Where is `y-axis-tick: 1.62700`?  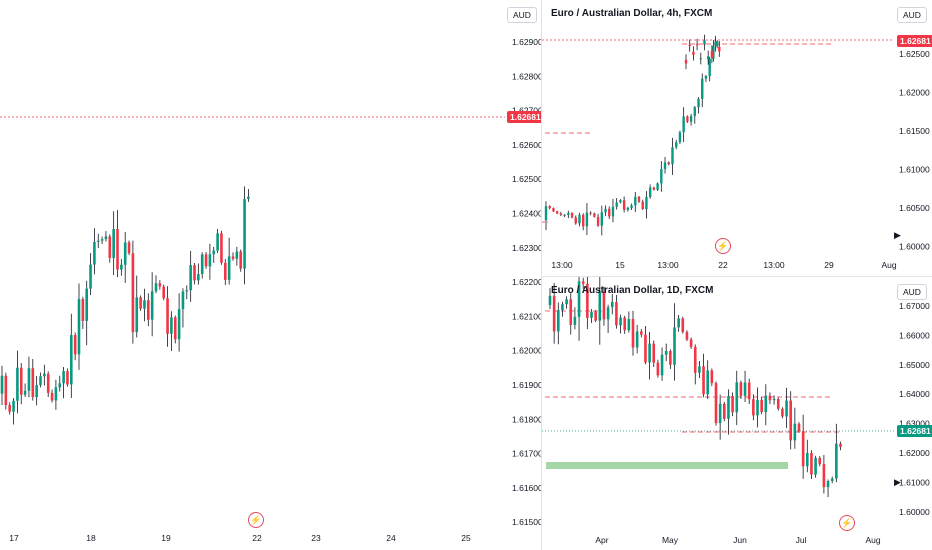
y-axis-tick: 1.62700 is located at coordinates (526, 111).